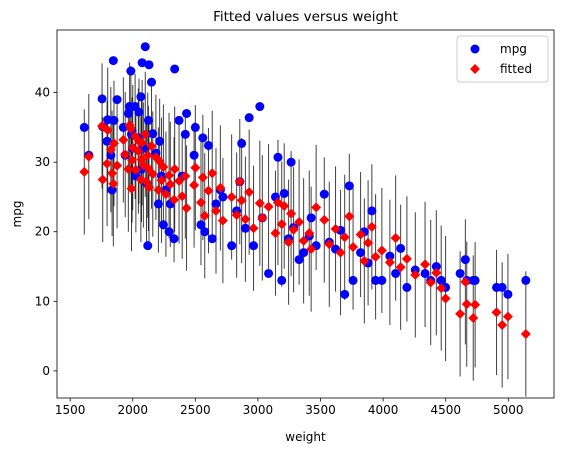  I want to click on legend: mpg fitted, so click(502, 59).